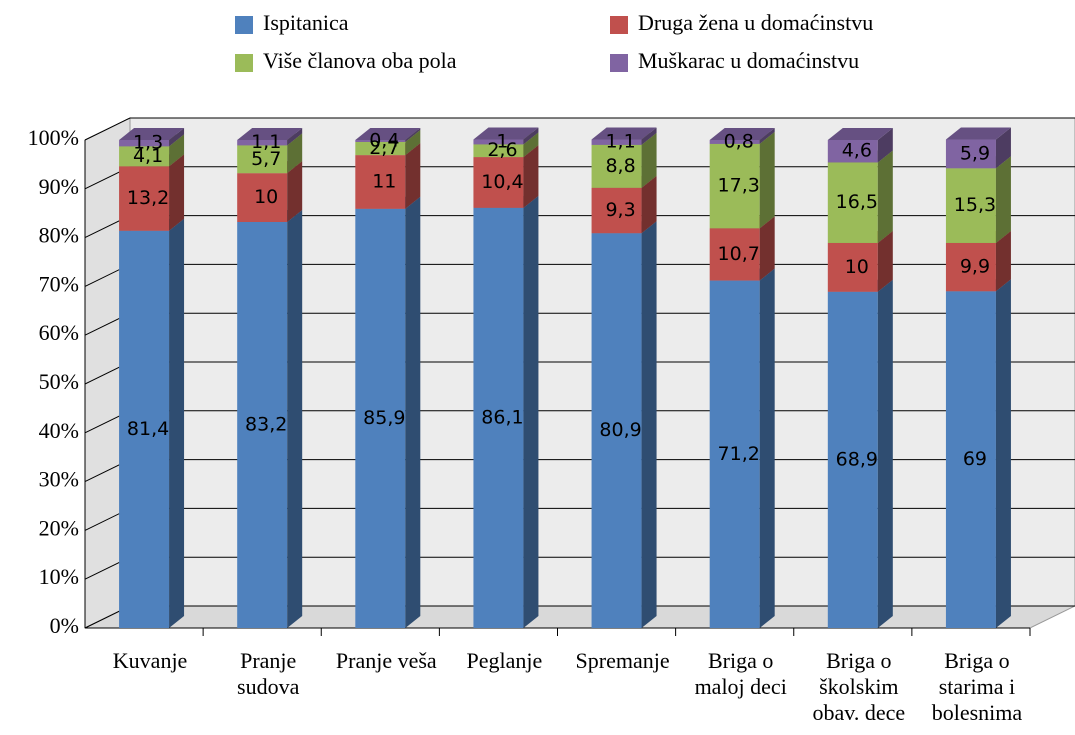  What do you see at coordinates (268, 673) in the screenshot?
I see `x-tick-label: Pranje sudova` at bounding box center [268, 673].